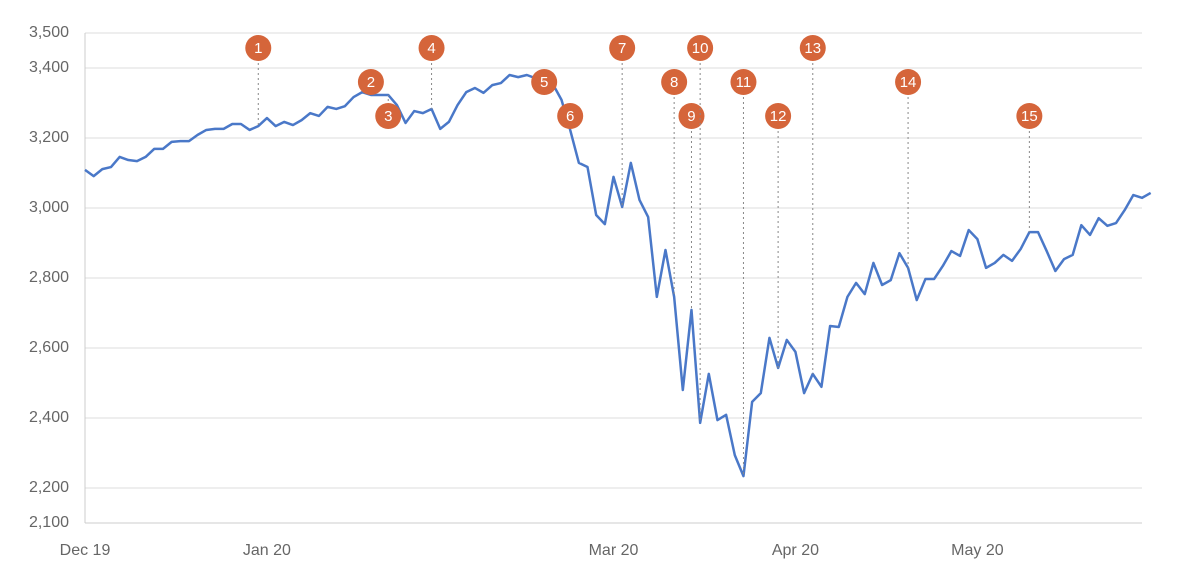 The image size is (1200, 576). I want to click on y-tick-label: 3,500, so click(49, 32).